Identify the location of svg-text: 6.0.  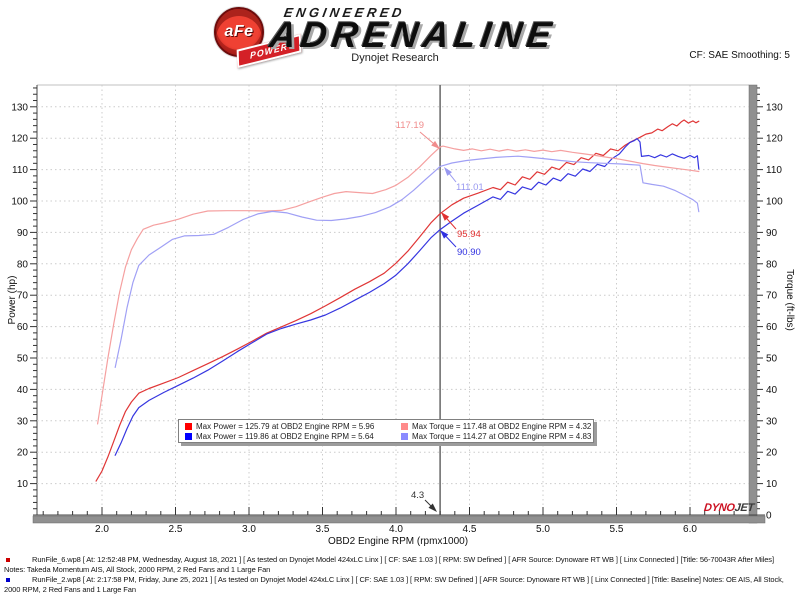
(690, 529).